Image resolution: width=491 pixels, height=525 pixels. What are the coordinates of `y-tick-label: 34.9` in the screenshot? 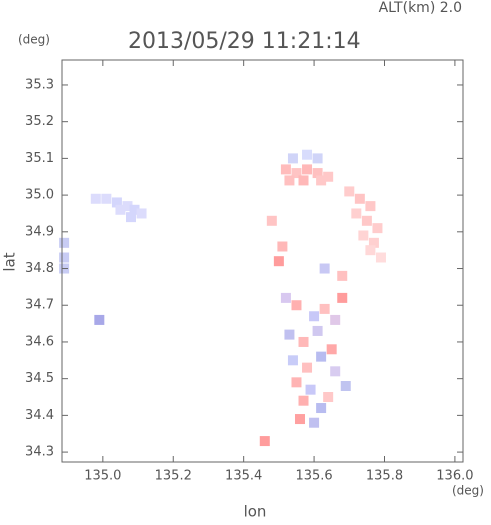 It's located at (39, 231).